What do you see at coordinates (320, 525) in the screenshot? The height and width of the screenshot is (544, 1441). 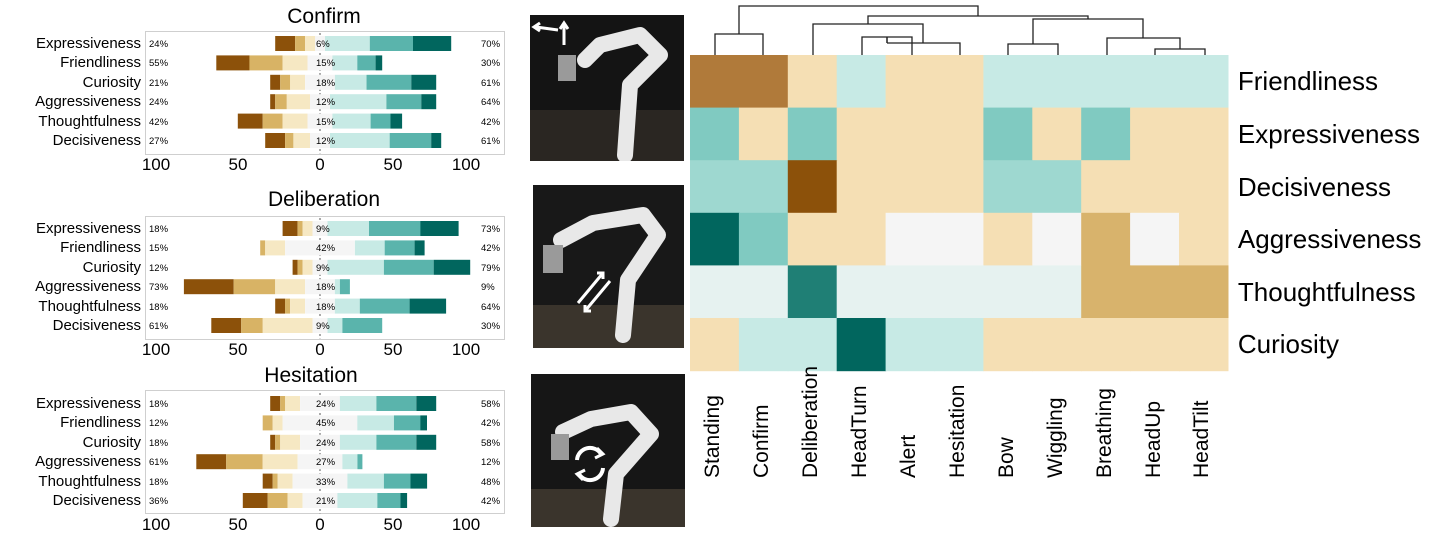 I see `axis-tick-label: 0` at bounding box center [320, 525].